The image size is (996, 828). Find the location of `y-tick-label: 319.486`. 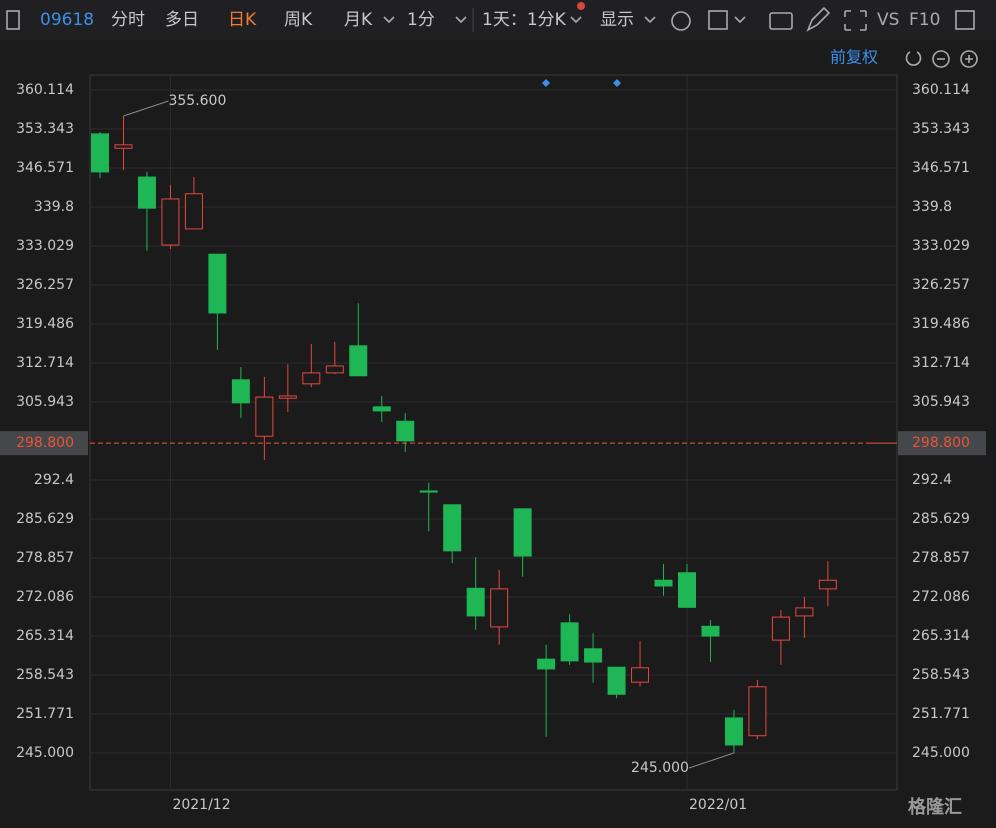

y-tick-label: 319.486 is located at coordinates (45, 324).